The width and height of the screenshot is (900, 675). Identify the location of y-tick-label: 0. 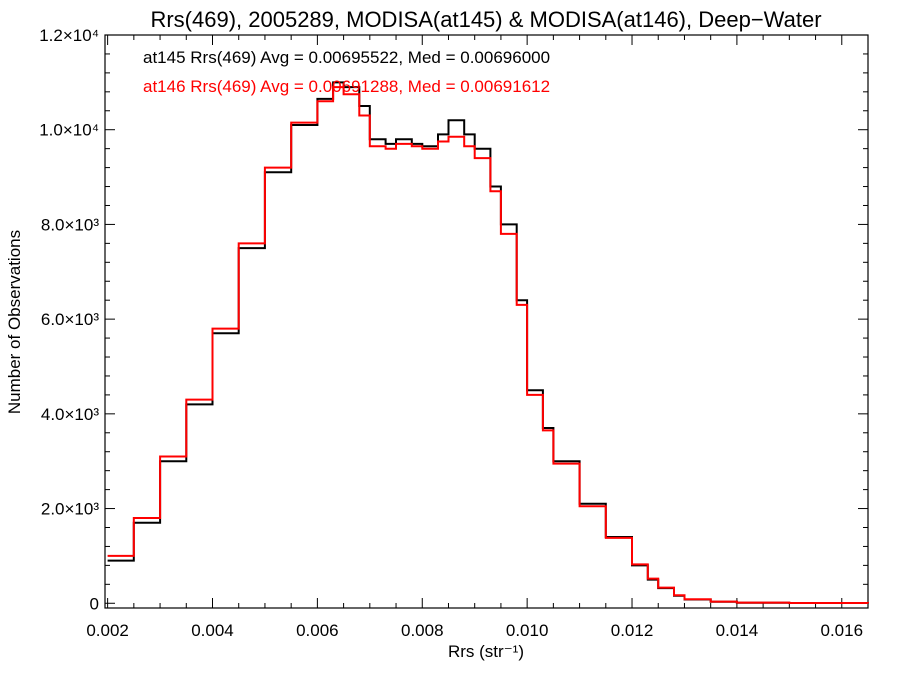
(94, 603).